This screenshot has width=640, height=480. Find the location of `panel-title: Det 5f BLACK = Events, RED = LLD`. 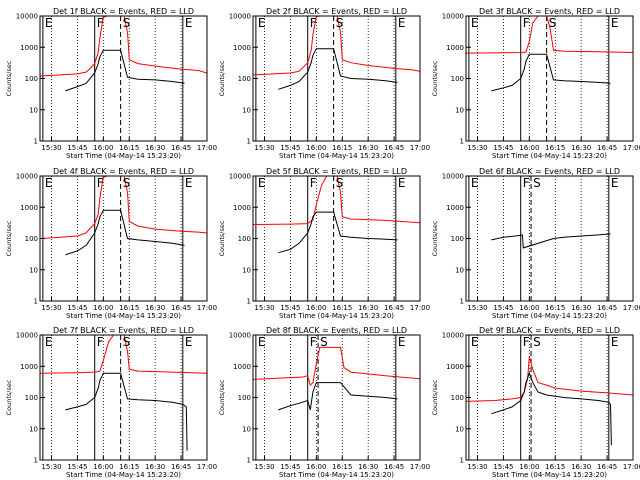

panel-title: Det 5f BLACK = Events, RED = LLD is located at coordinates (336, 171).